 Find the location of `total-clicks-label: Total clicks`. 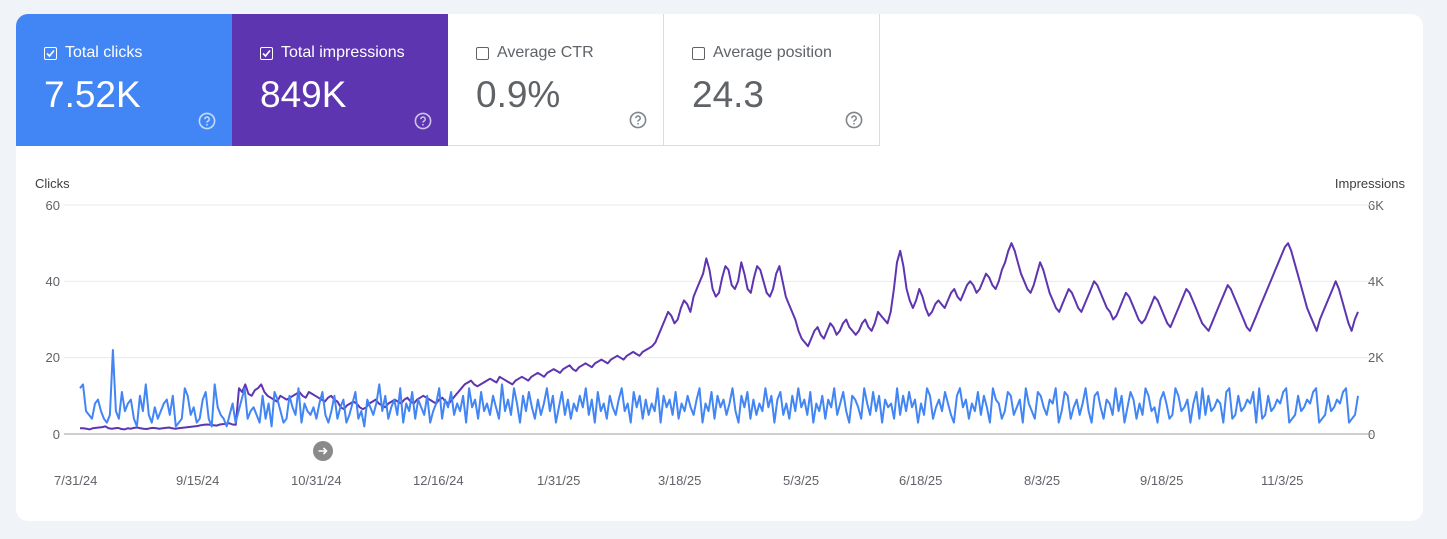

total-clicks-label: Total clicks is located at coordinates (104, 52).